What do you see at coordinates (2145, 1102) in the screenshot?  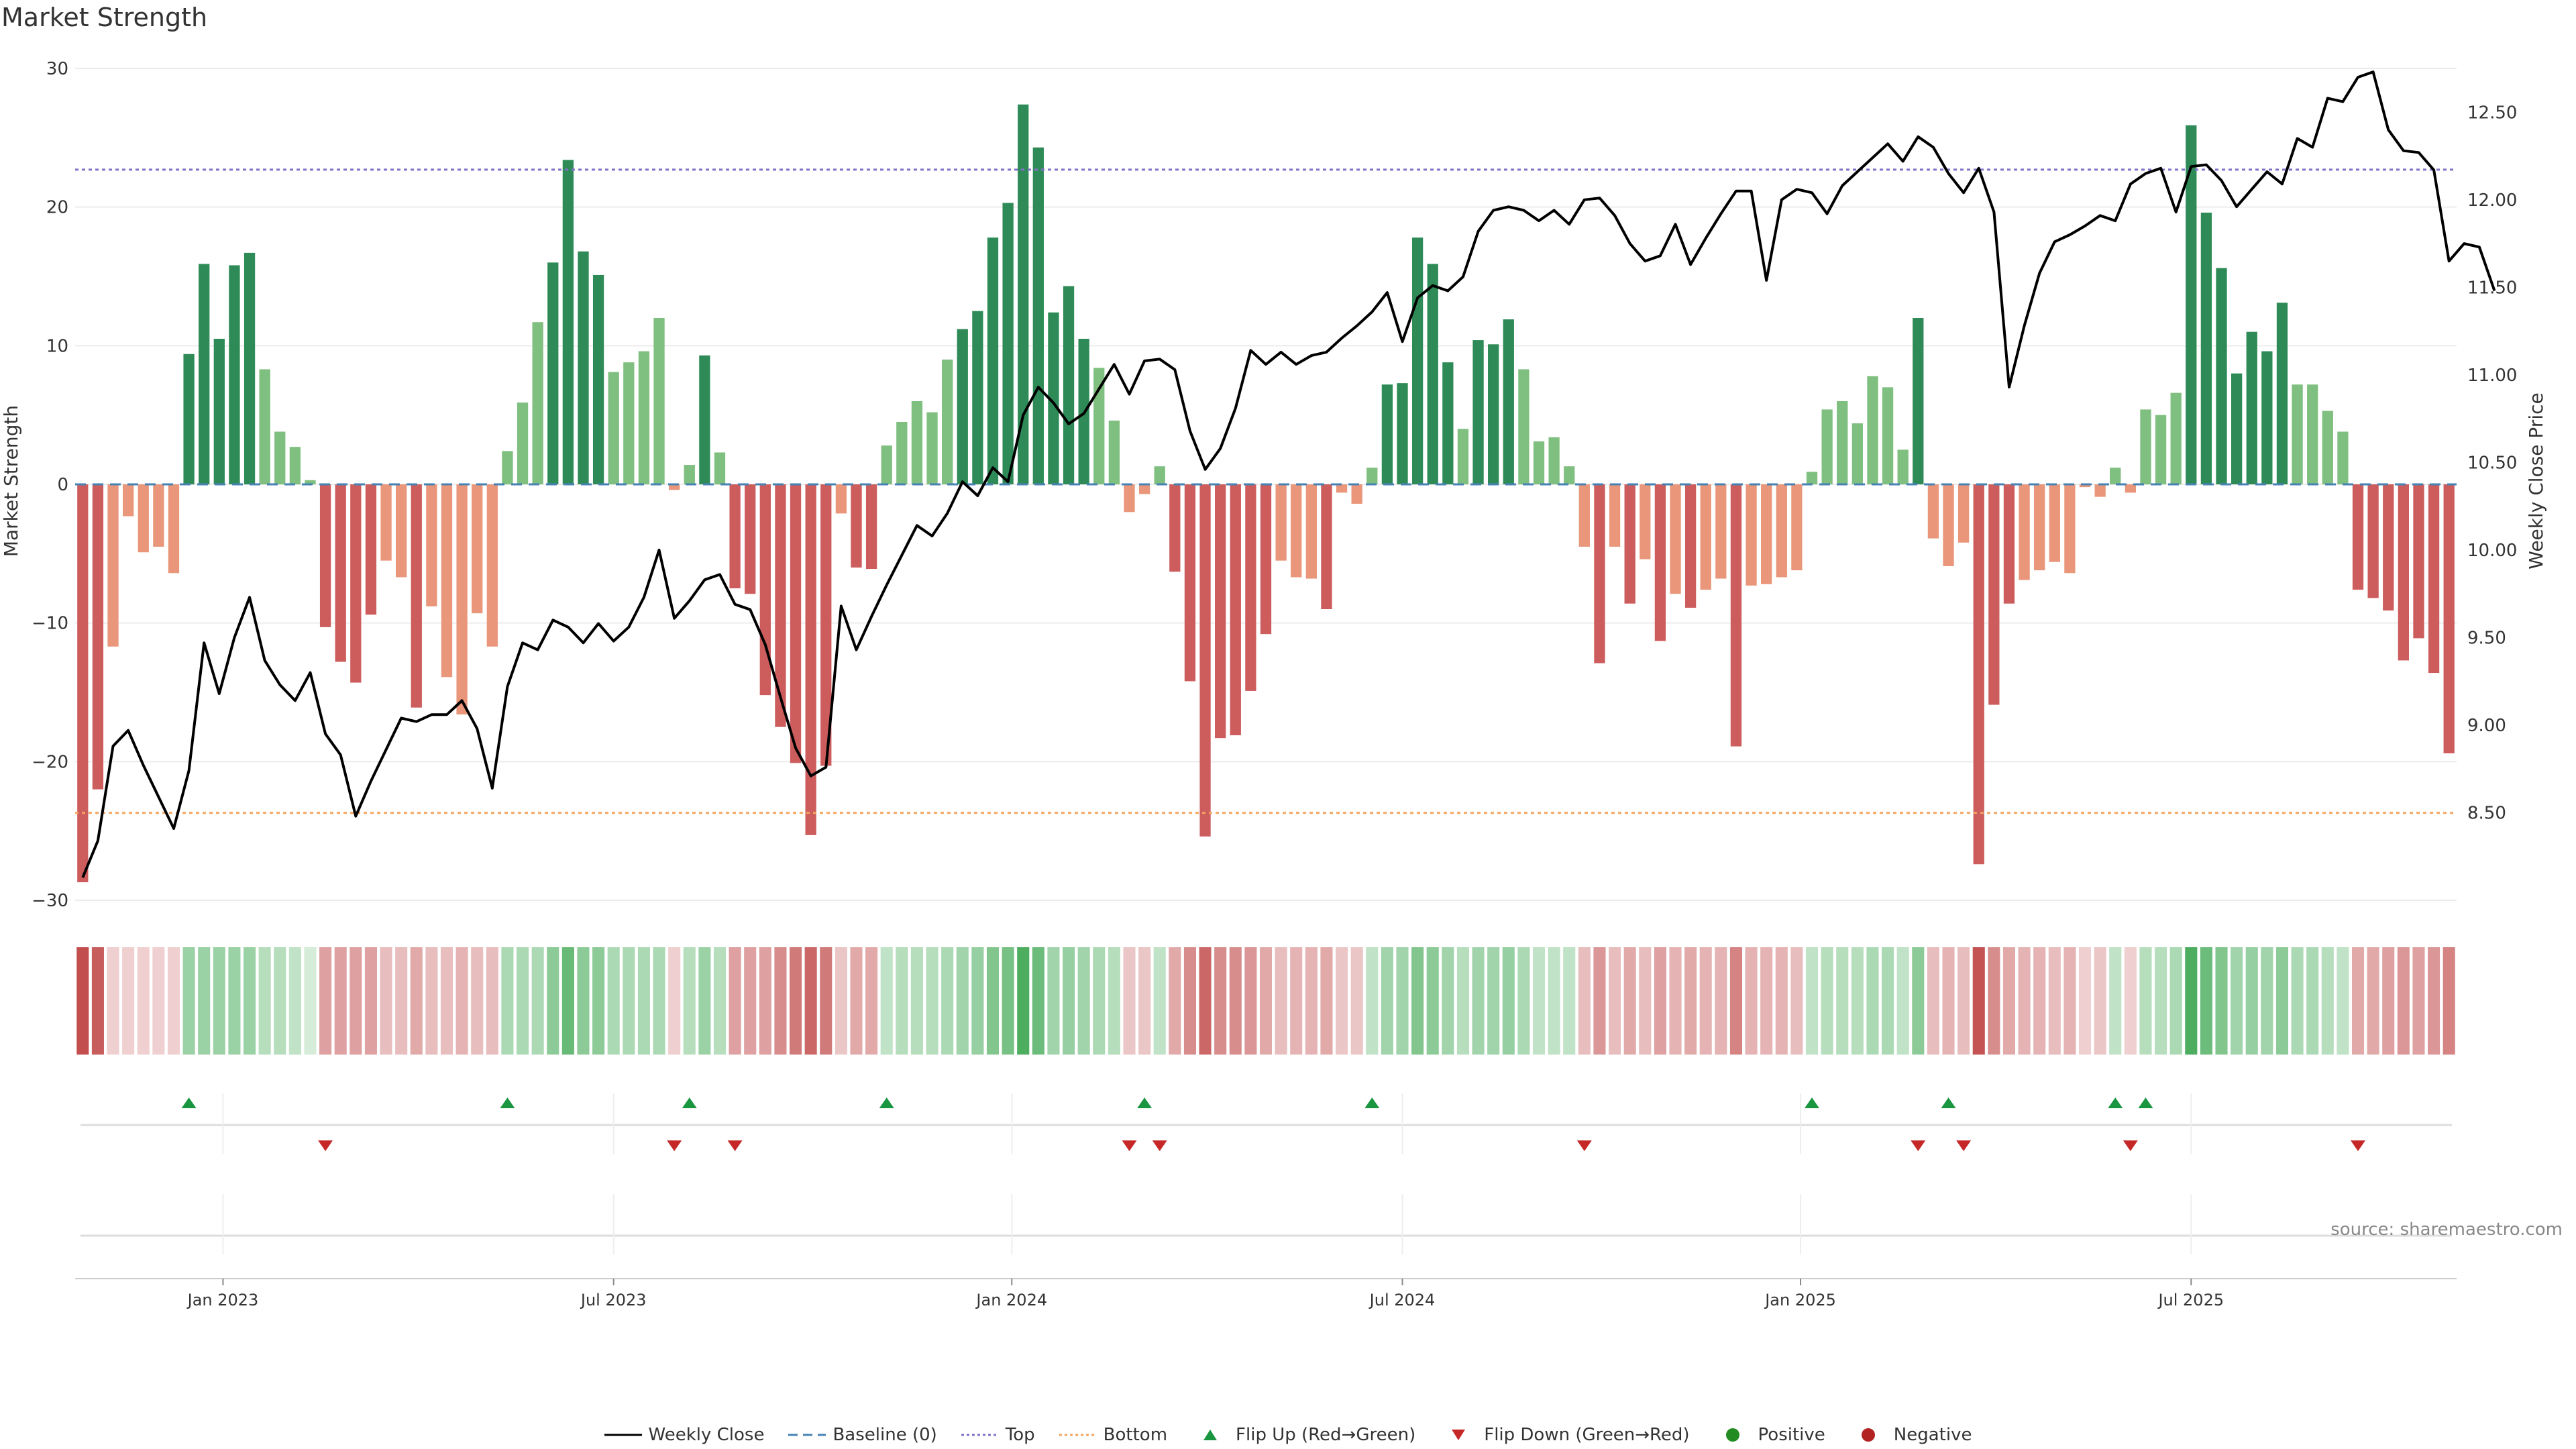 I see `flip-up-marker` at bounding box center [2145, 1102].